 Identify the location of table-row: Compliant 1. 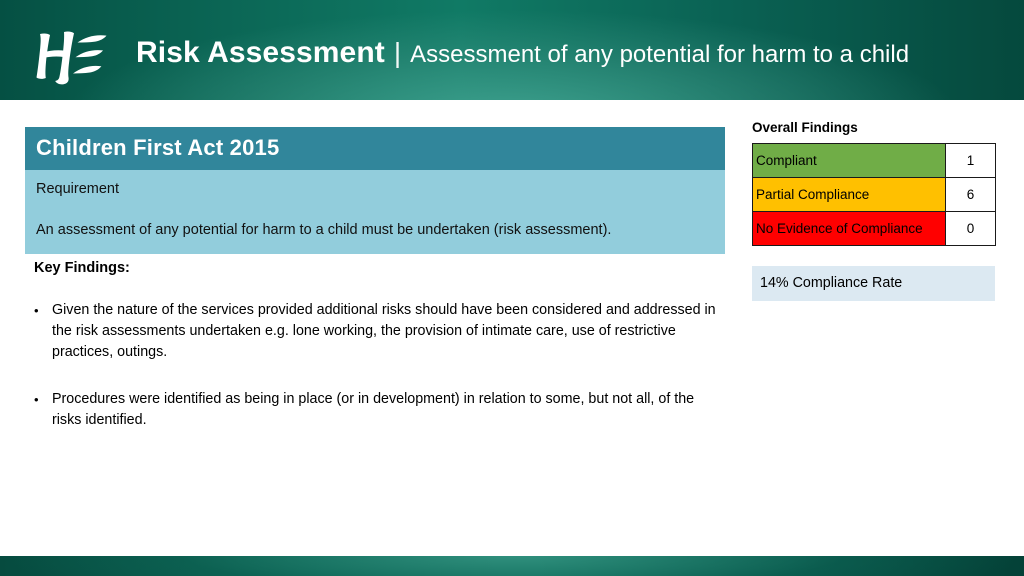
(874, 160).